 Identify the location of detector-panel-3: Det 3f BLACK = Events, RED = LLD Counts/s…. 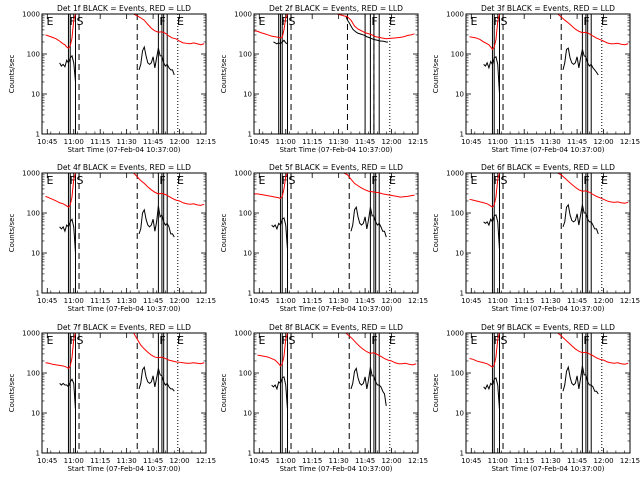
(536, 79).